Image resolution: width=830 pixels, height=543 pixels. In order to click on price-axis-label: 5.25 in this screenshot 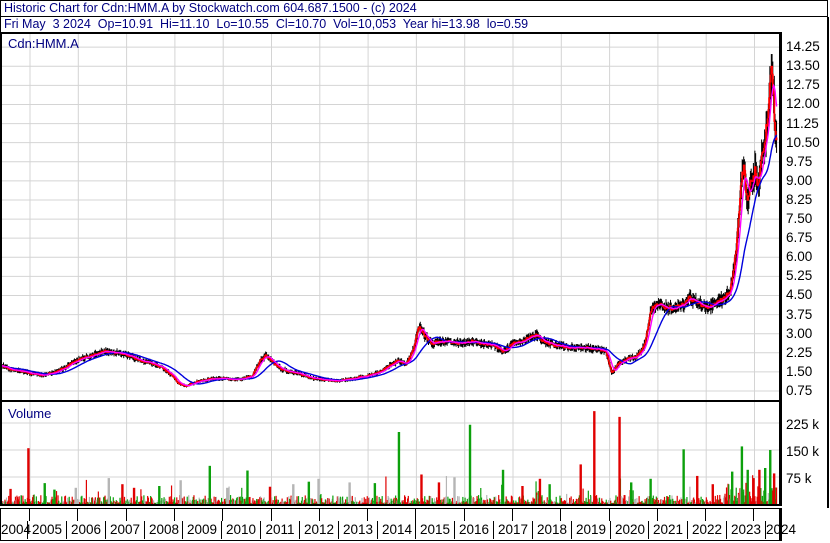, I will do `click(799, 276)`.